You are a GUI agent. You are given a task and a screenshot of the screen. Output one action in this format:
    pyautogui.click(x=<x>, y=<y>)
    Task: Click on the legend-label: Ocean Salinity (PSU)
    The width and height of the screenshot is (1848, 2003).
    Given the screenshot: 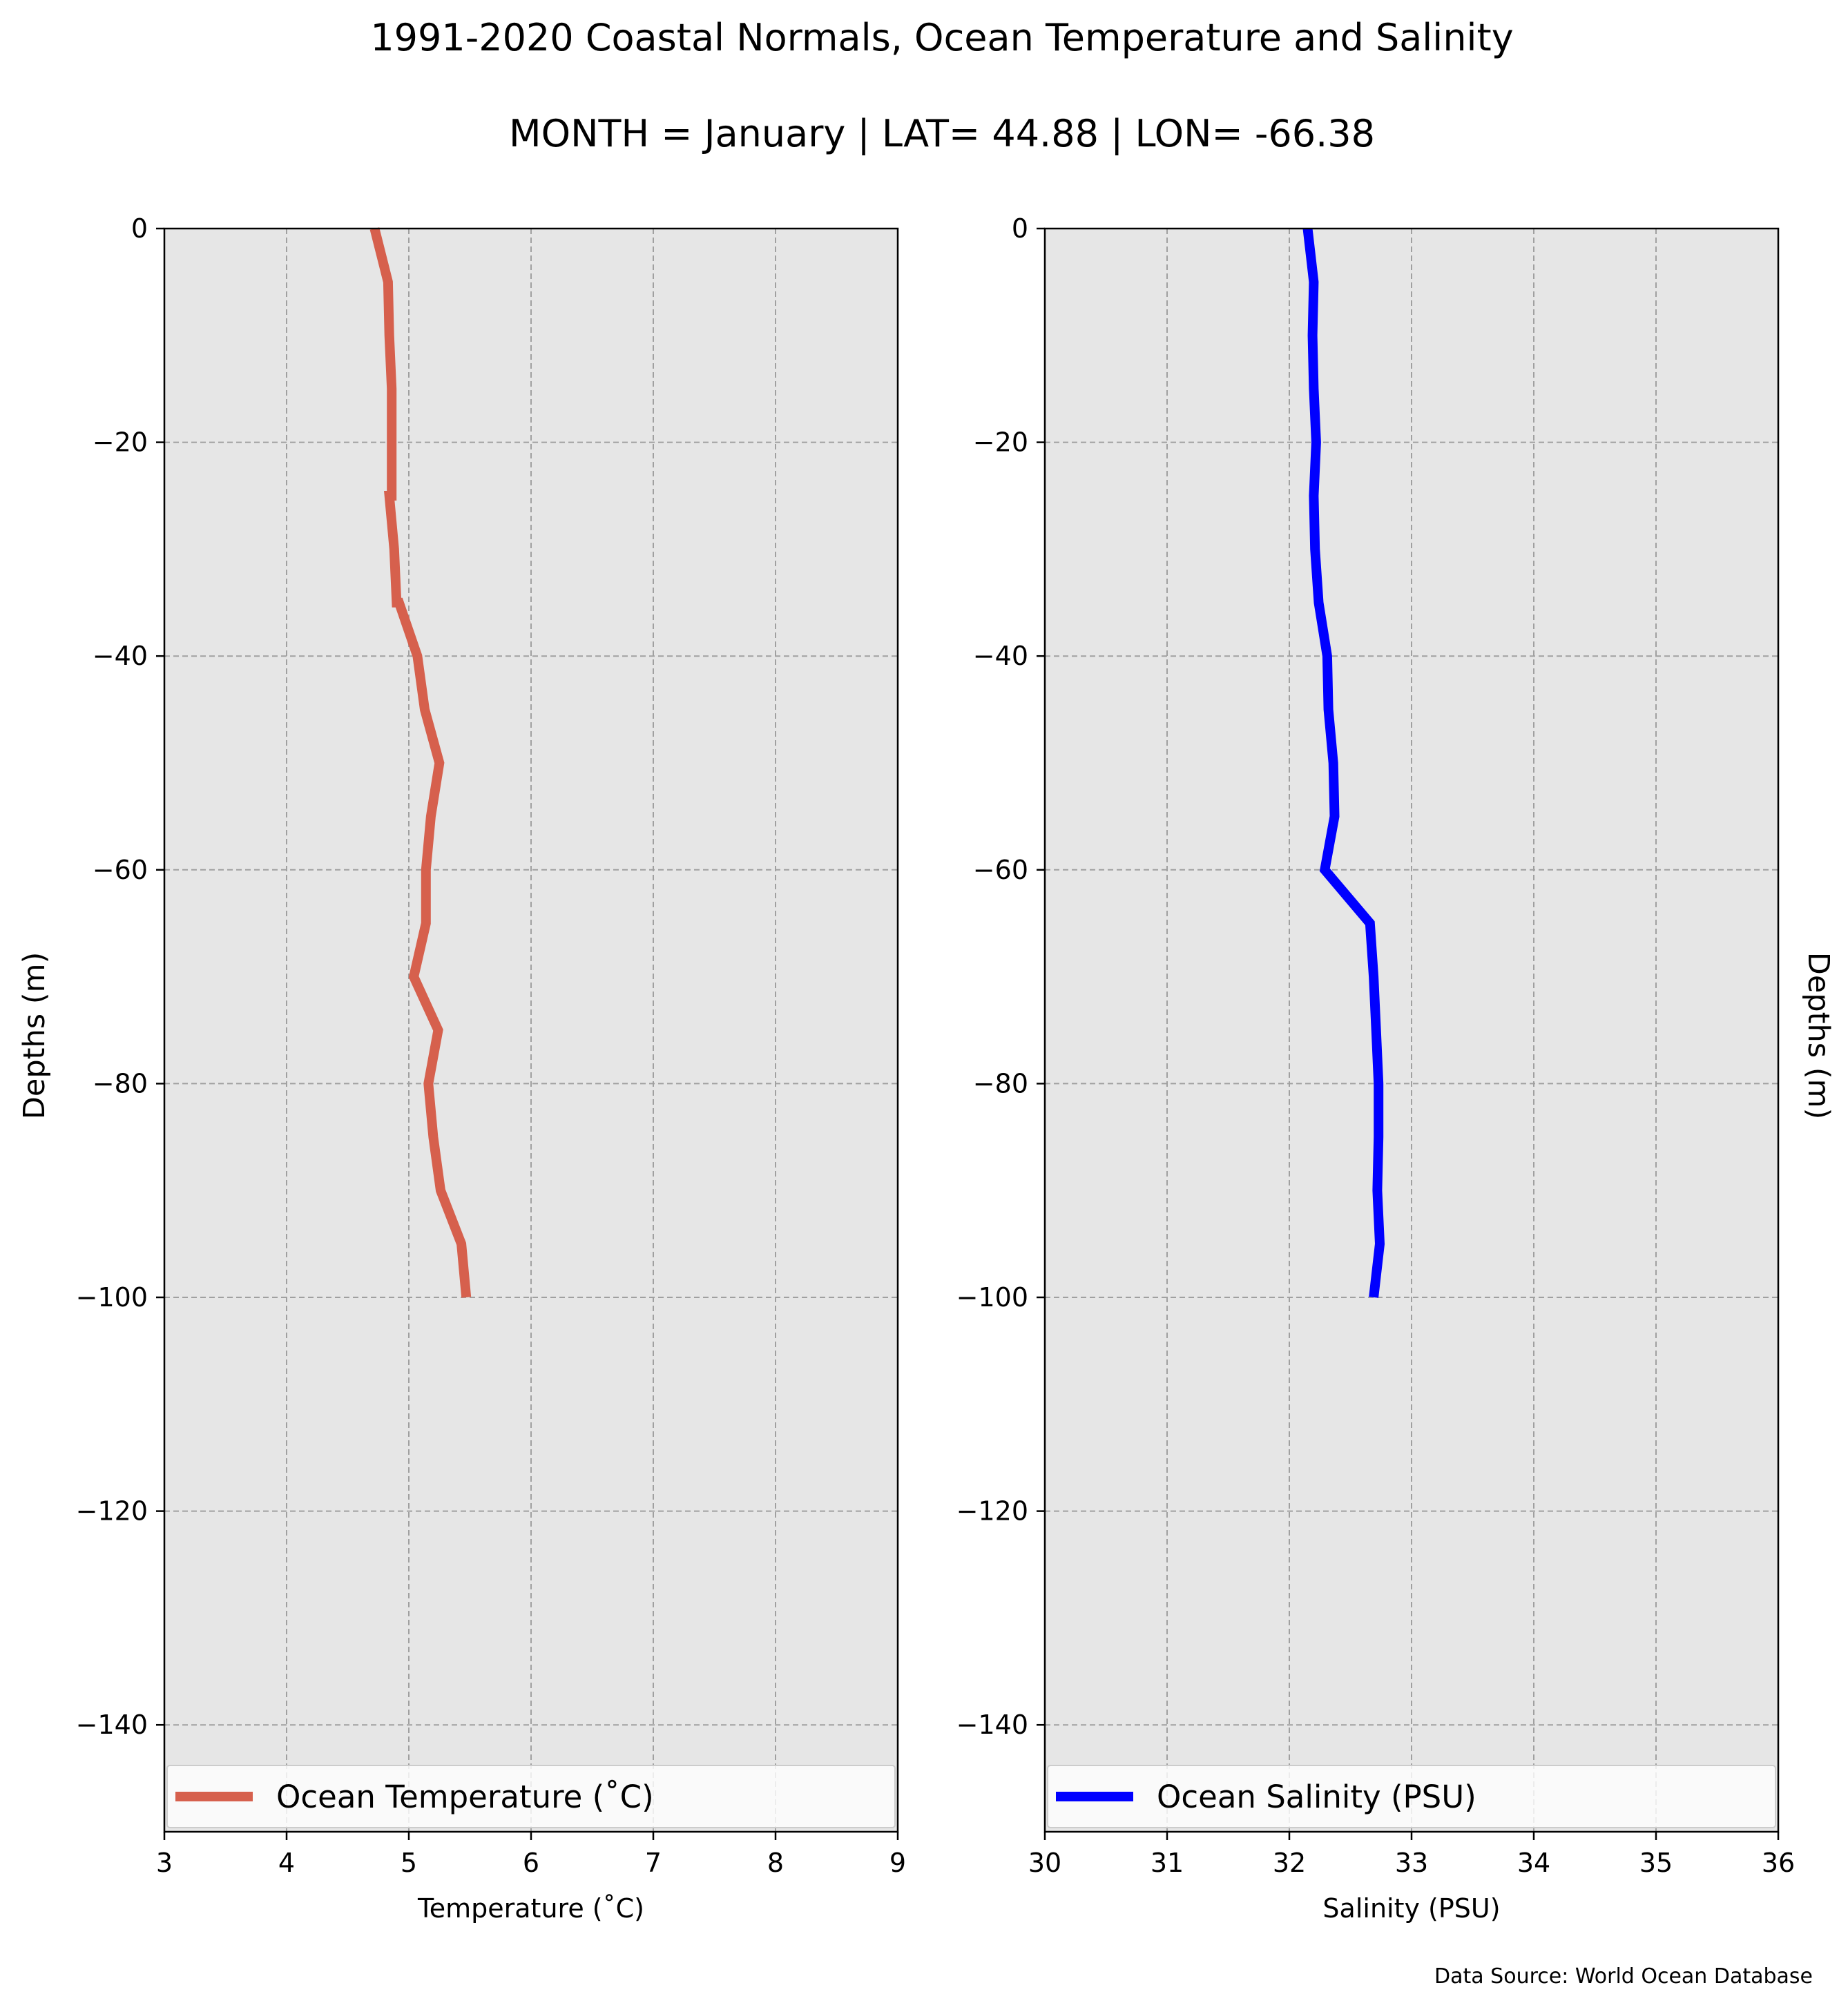 What is the action you would take?
    pyautogui.click(x=1316, y=1797)
    